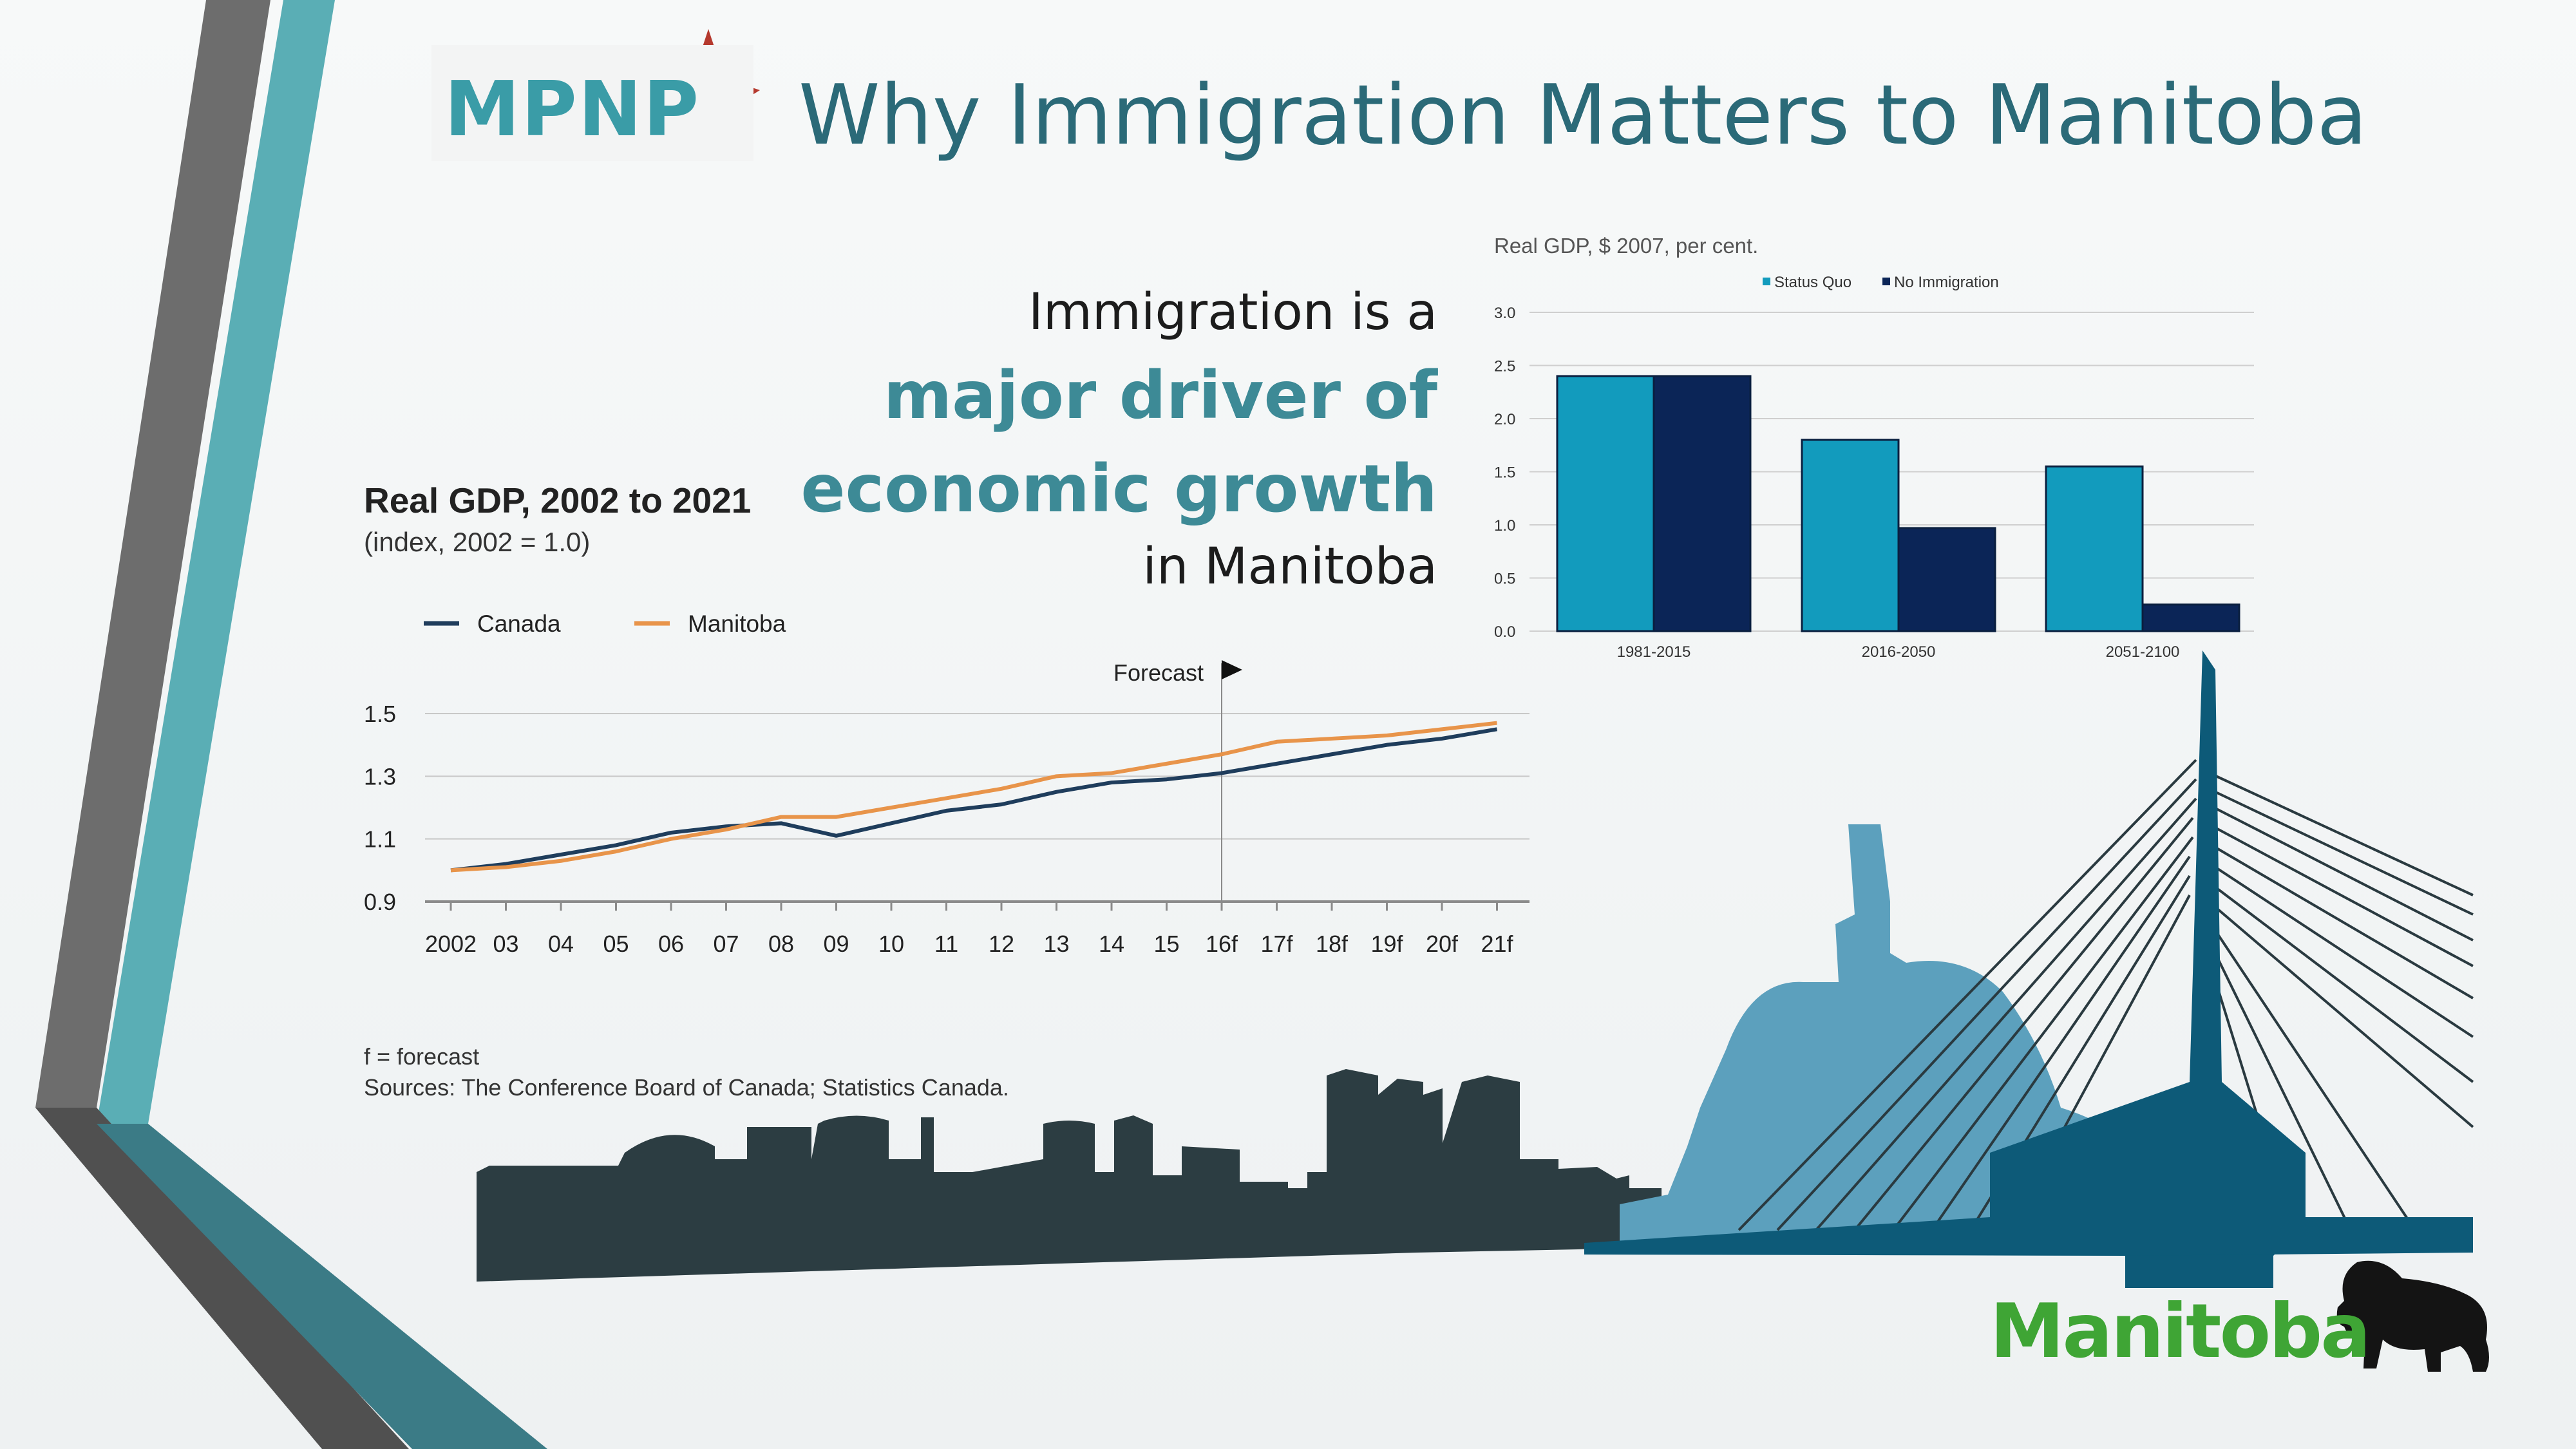 Image resolution: width=2576 pixels, height=1449 pixels. What do you see at coordinates (1583, 116) in the screenshot?
I see `page-title: Why Immigration Matters to Manitoba` at bounding box center [1583, 116].